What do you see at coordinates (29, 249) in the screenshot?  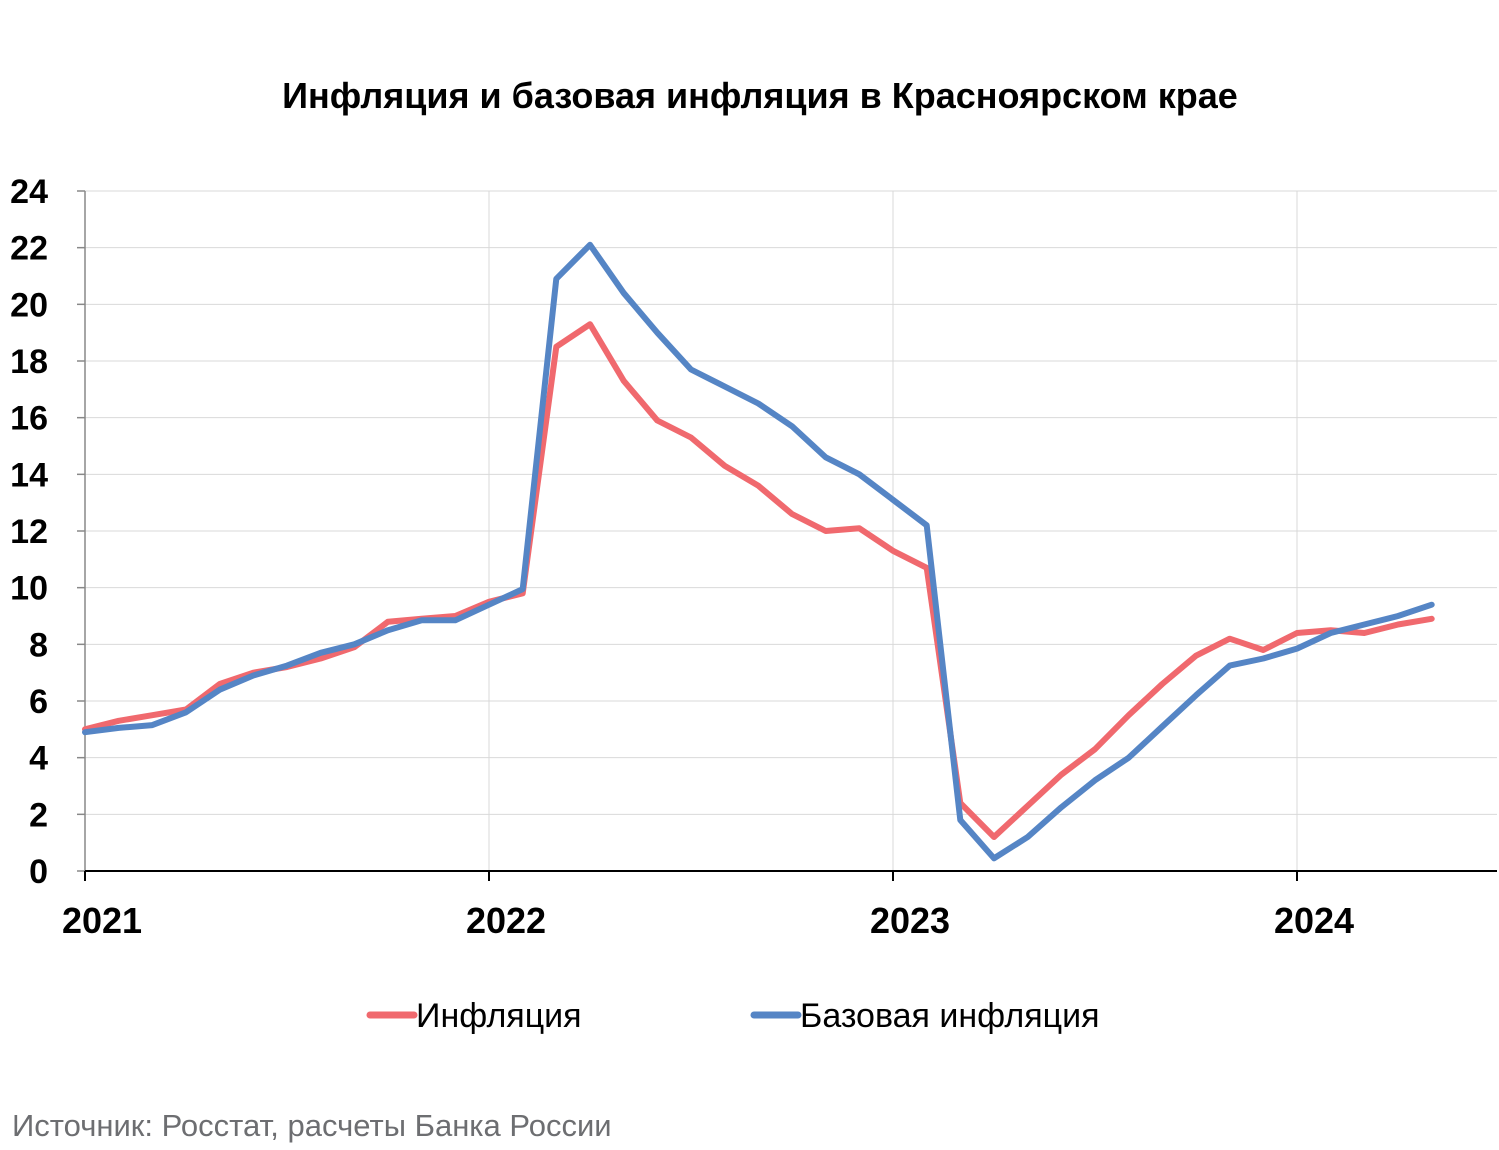 I see `y-tick-label: 22` at bounding box center [29, 249].